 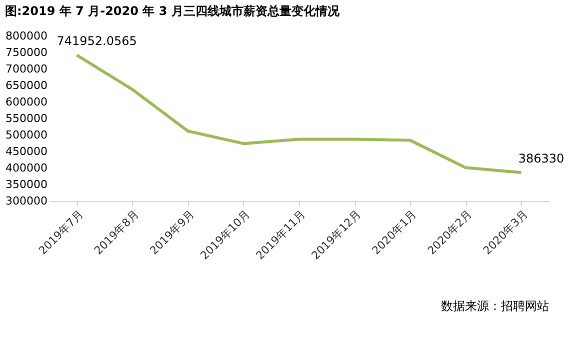 I want to click on y-tick-label: 450000, so click(x=27, y=151).